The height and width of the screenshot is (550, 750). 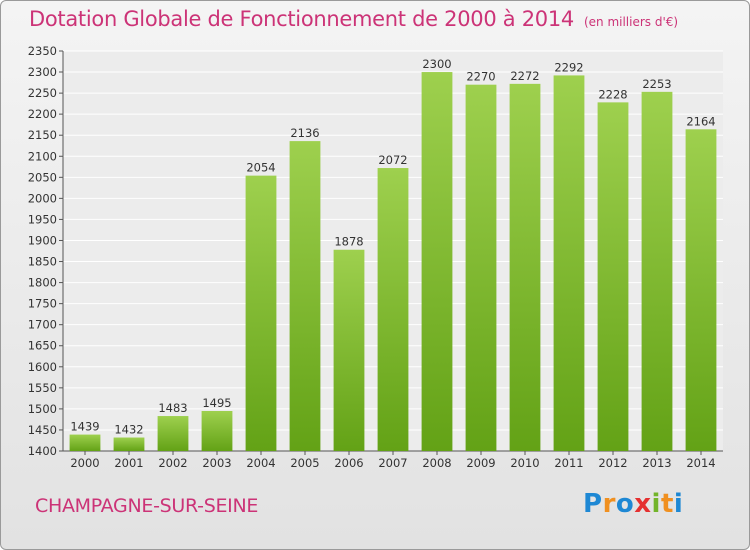 What do you see at coordinates (147, 506) in the screenshot?
I see `commune-name: CHAMPAGNE-SUR-SEINE` at bounding box center [147, 506].